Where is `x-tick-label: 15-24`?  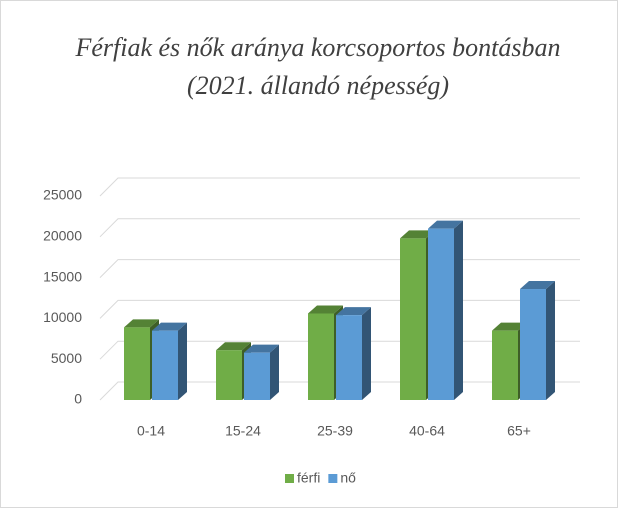
x-tick-label: 15-24 is located at coordinates (243, 431).